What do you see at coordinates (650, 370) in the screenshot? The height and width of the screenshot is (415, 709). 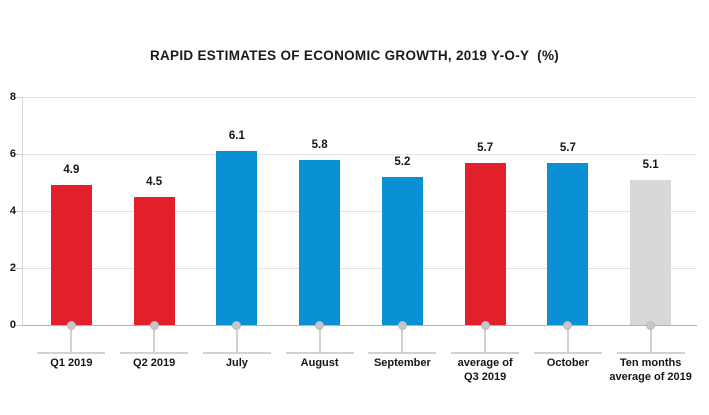 I see `category-label: Ten months average of 2019` at bounding box center [650, 370].